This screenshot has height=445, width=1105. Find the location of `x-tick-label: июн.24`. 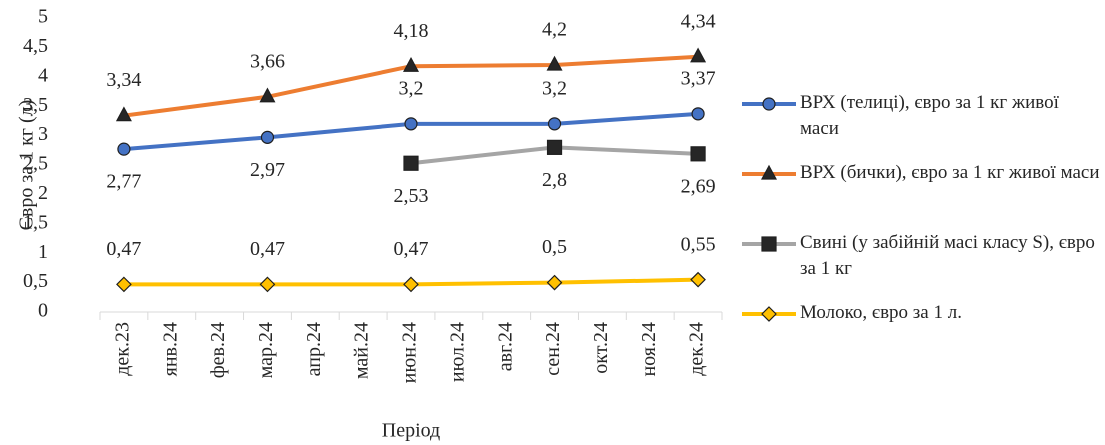

x-tick-label: июн.24 is located at coordinates (410, 352).